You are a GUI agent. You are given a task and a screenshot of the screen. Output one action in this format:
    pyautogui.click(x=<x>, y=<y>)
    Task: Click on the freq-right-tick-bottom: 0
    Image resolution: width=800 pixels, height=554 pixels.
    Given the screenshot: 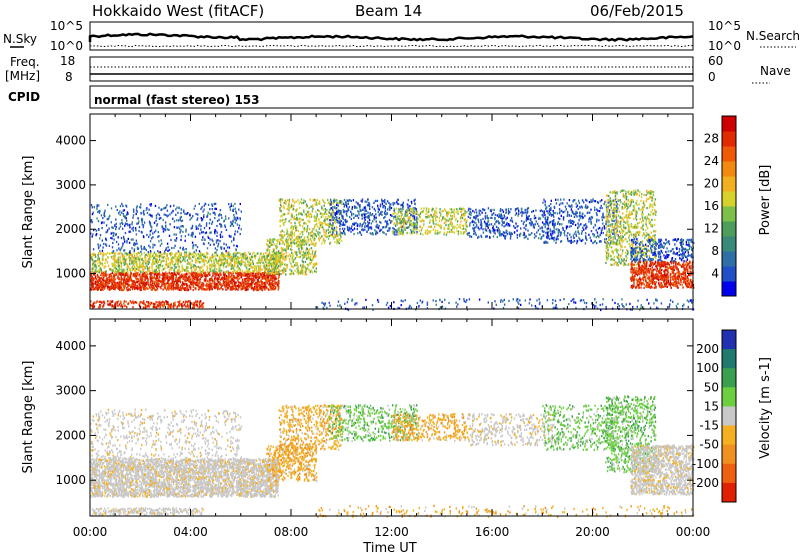 What is the action you would take?
    pyautogui.click(x=712, y=77)
    